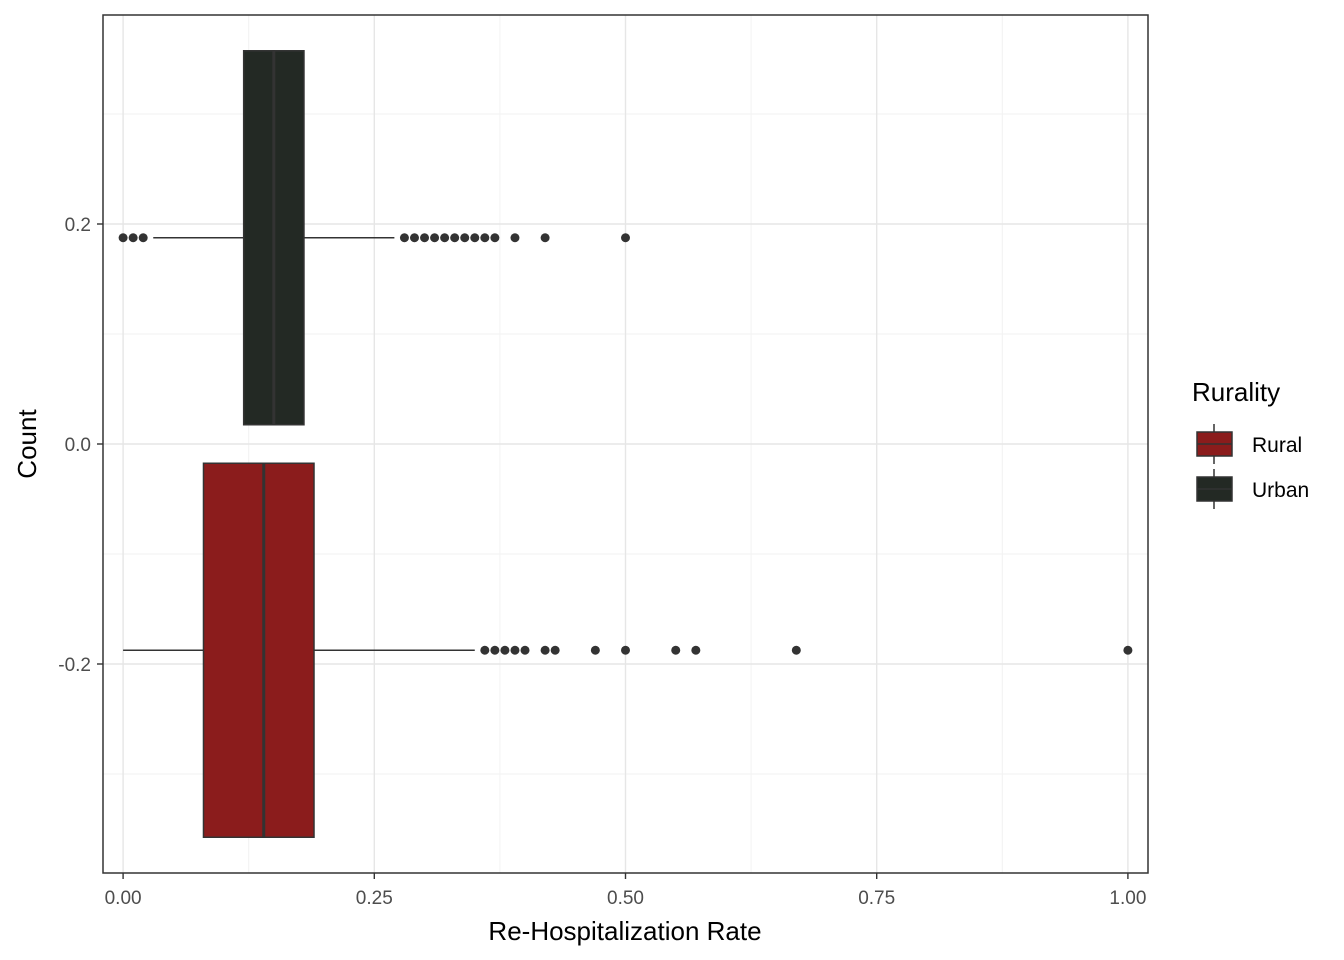  I want to click on legend-title: Rurality, so click(1236, 392).